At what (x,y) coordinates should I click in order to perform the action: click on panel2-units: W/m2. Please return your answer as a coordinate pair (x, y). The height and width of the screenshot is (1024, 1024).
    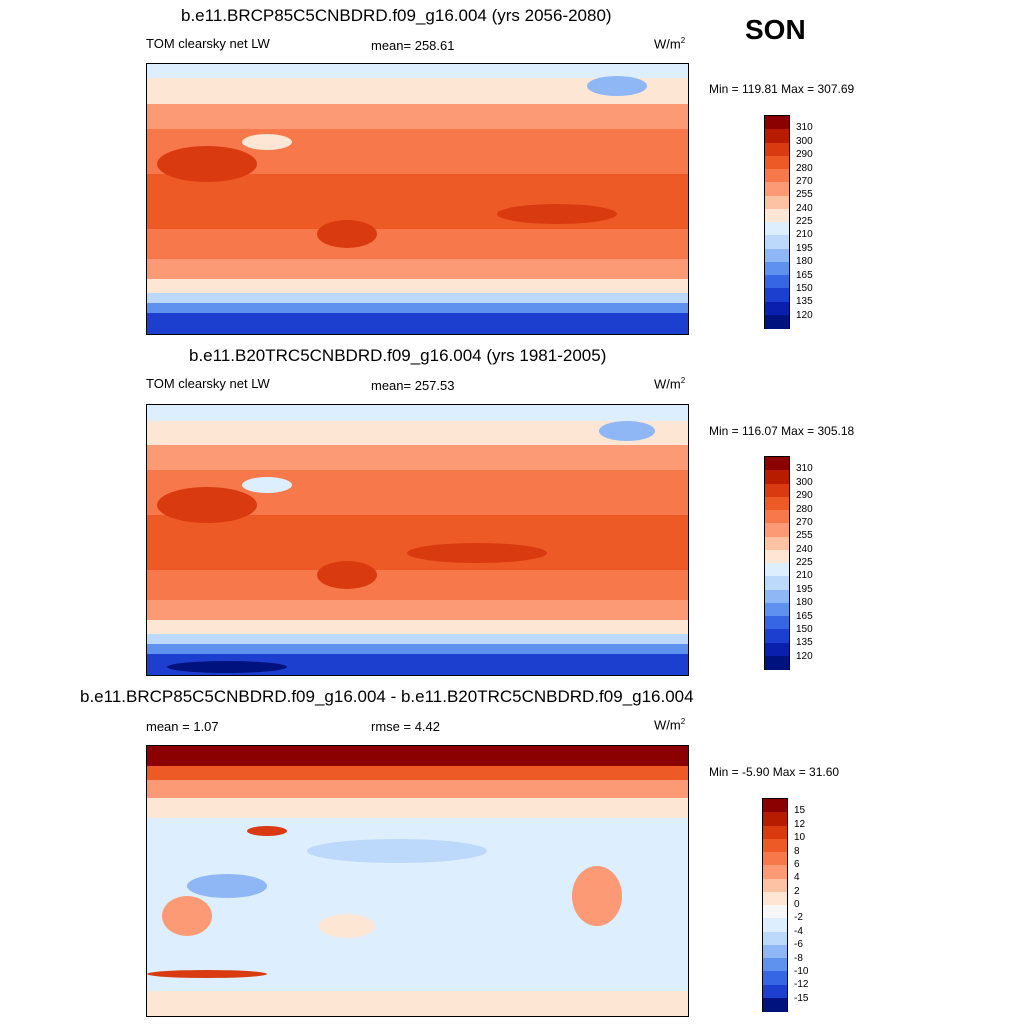
    Looking at the image, I should click on (670, 384).